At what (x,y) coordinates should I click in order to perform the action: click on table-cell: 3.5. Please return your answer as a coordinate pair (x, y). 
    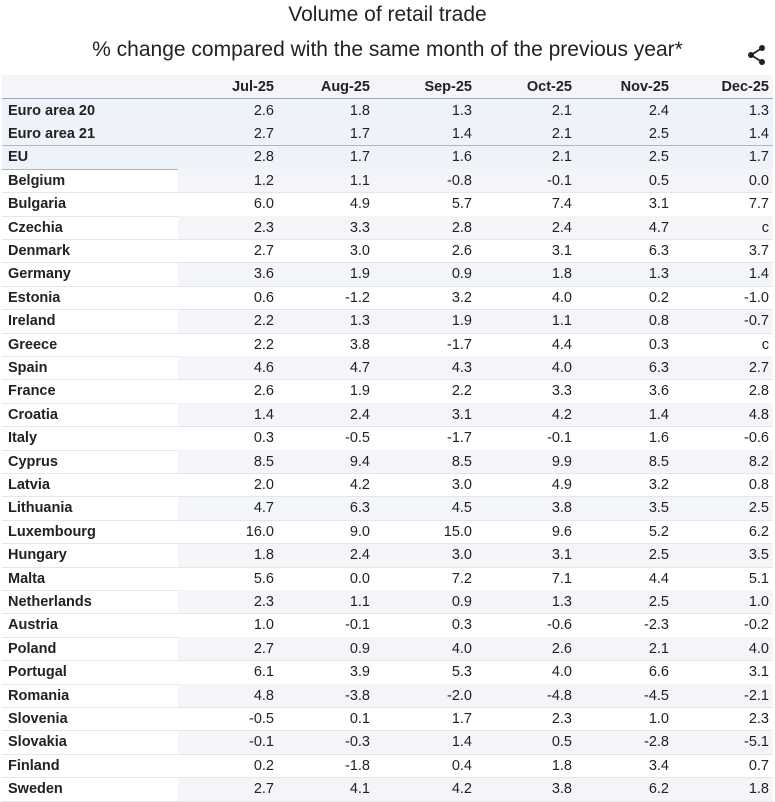
    Looking at the image, I should click on (758, 555).